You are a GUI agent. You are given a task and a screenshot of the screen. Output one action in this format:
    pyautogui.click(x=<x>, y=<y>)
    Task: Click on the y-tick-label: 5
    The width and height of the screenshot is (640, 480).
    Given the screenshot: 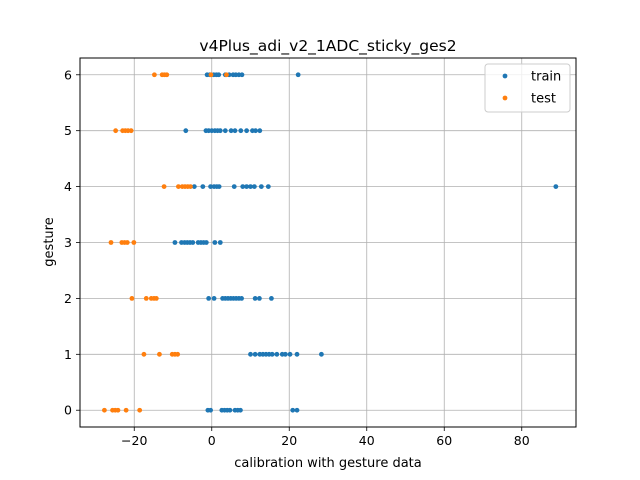 What is the action you would take?
    pyautogui.click(x=68, y=130)
    